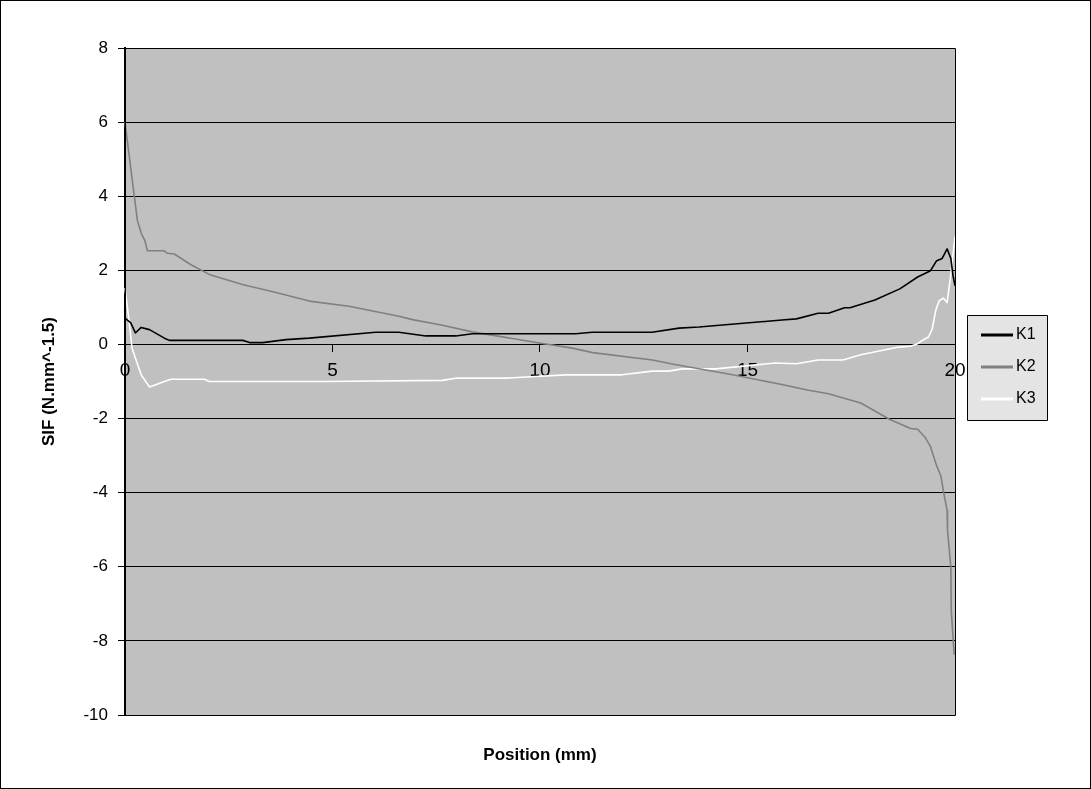 Image resolution: width=1091 pixels, height=789 pixels. I want to click on y-tick-label: -2, so click(100, 418).